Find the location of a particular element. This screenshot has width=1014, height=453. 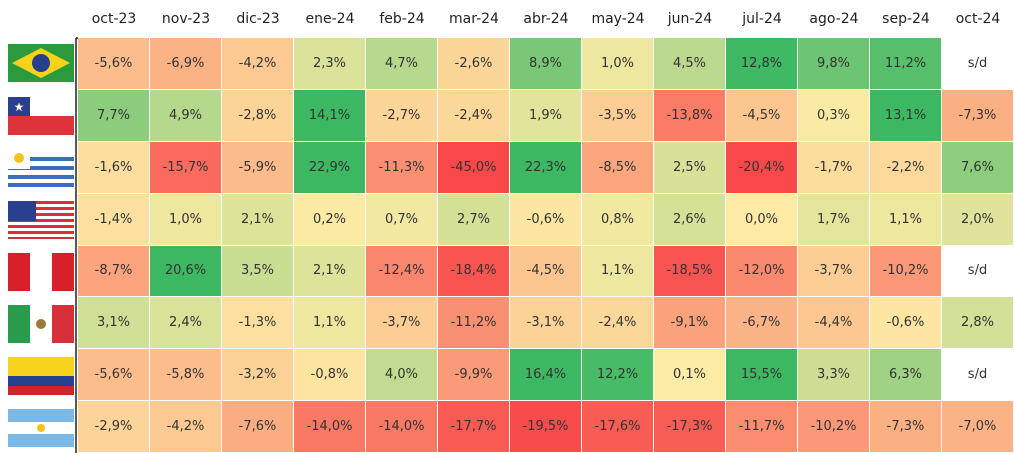

cell: 15,5% is located at coordinates (762, 375).